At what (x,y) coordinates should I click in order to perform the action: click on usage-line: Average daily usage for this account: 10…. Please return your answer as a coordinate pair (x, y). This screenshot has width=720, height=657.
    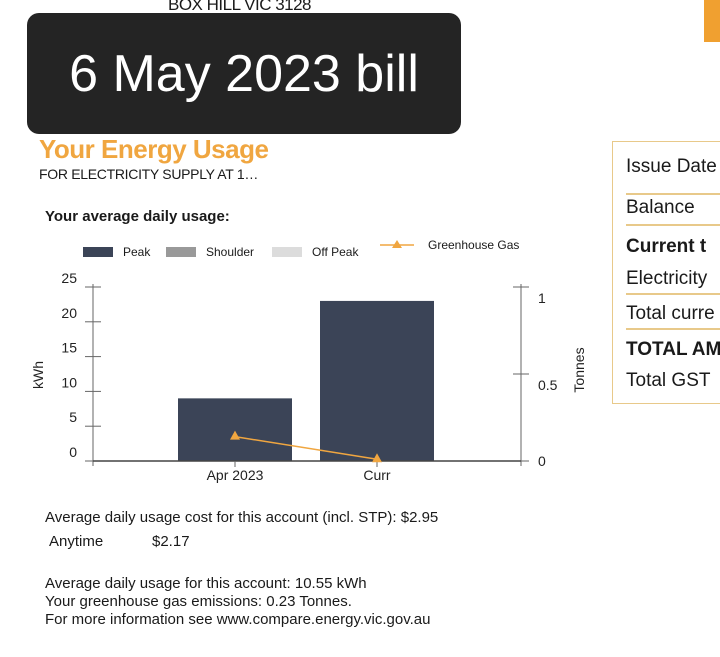
    Looking at the image, I should click on (206, 583).